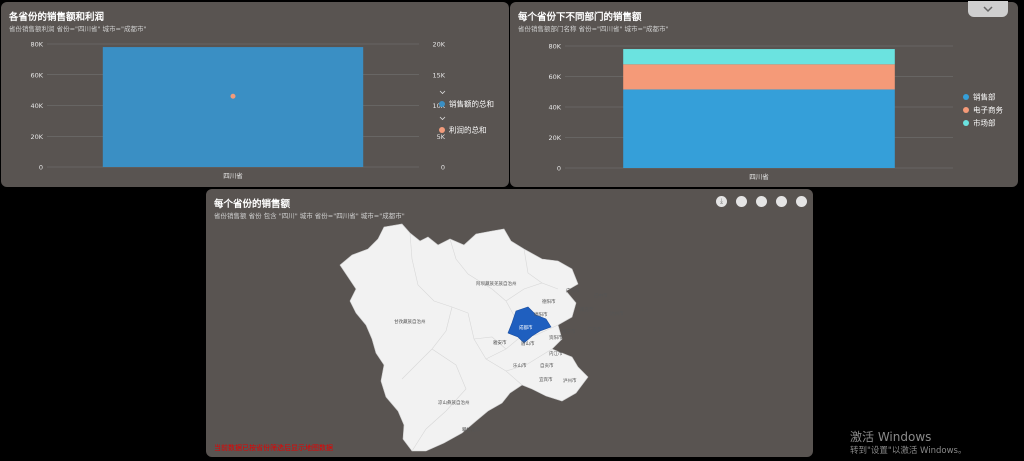 The width and height of the screenshot is (1024, 461). What do you see at coordinates (541, 314) in the screenshot?
I see `city-label: 绵阳市` at bounding box center [541, 314].